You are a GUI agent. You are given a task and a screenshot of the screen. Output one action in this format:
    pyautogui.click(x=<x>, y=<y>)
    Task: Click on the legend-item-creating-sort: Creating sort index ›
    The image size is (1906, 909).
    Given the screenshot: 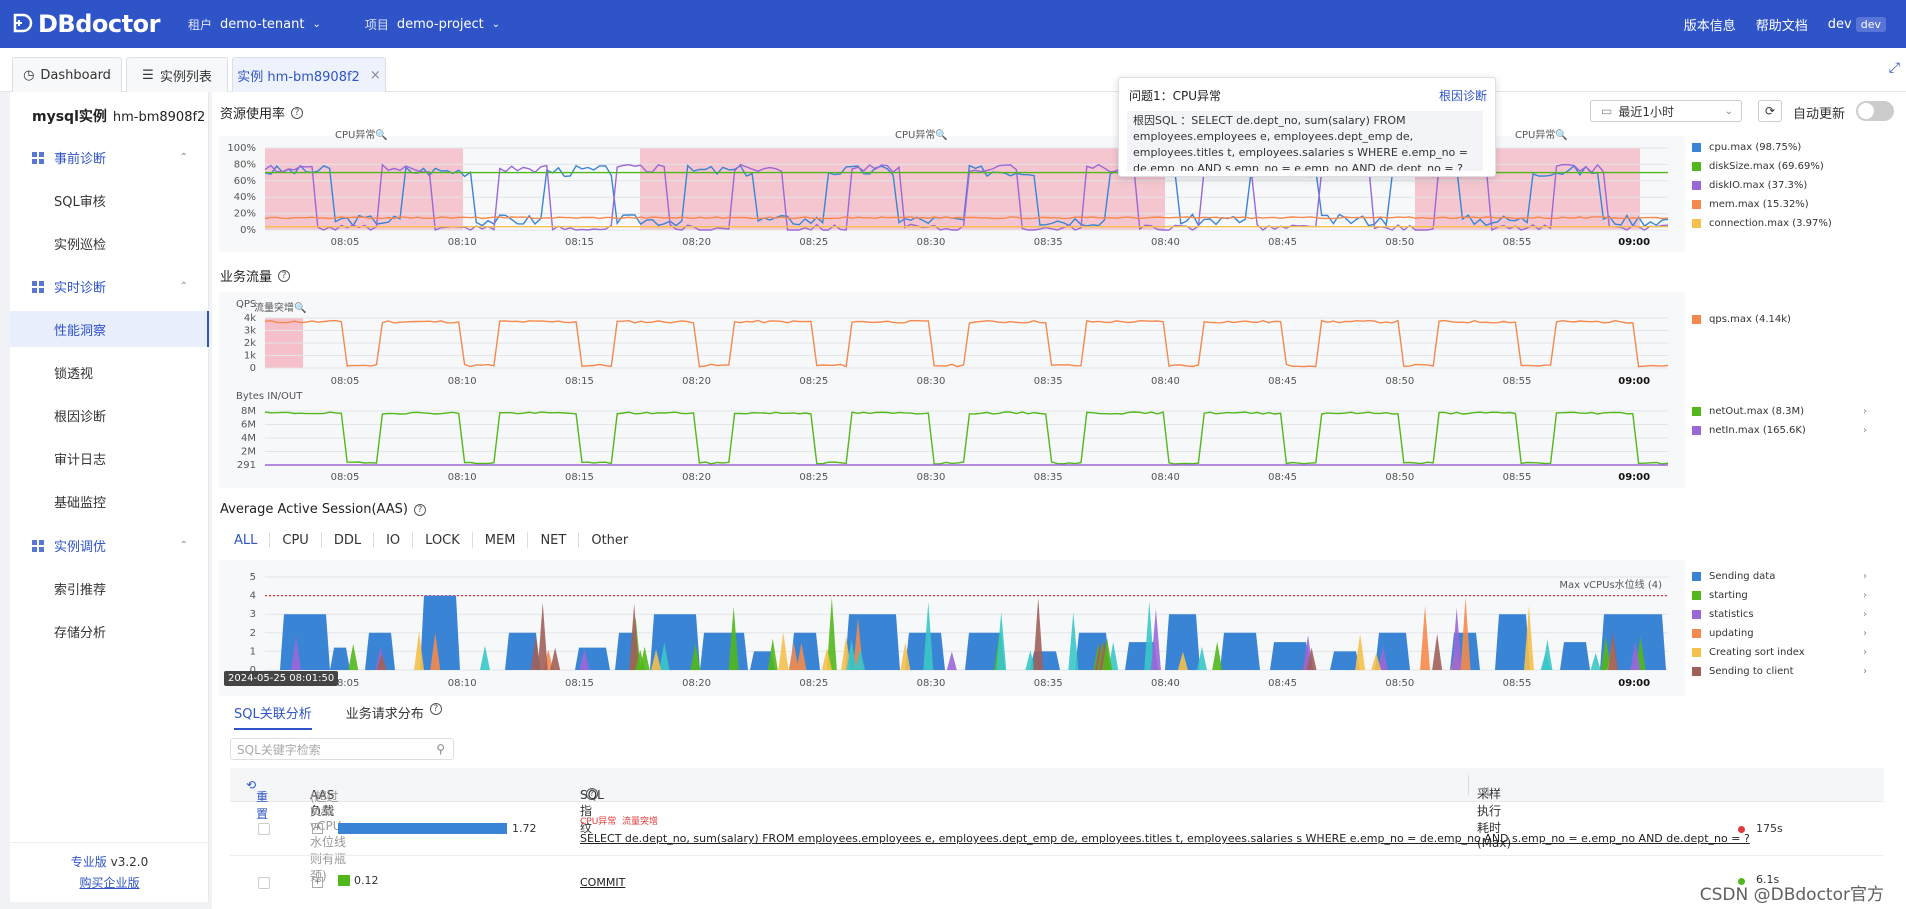 What is the action you would take?
    pyautogui.click(x=1779, y=652)
    